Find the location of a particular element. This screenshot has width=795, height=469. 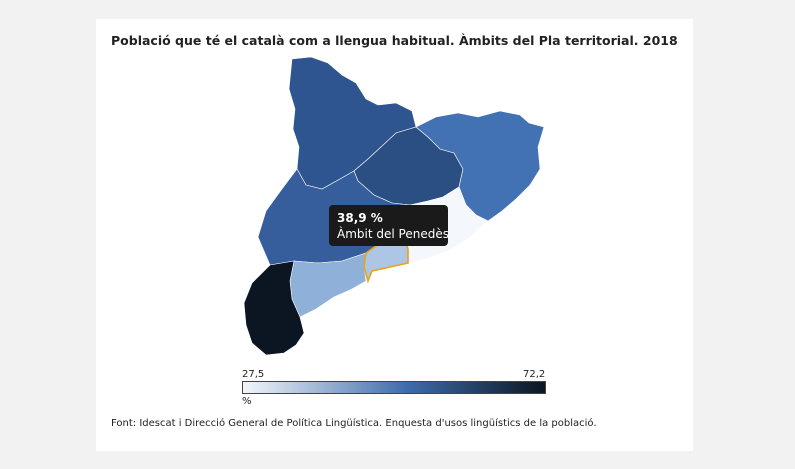

region-terres-ebre is located at coordinates (274, 308).